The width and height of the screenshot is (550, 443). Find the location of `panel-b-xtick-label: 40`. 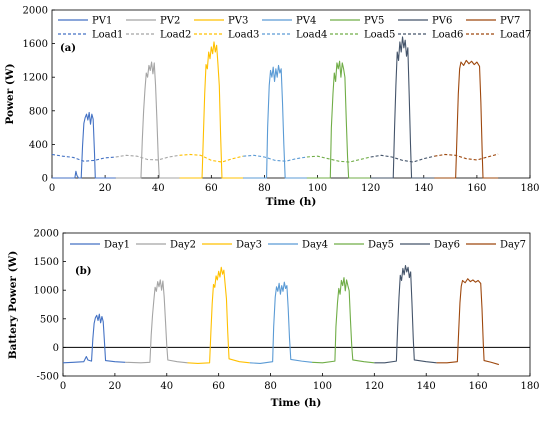

panel-b-xtick-label: 40 is located at coordinates (166, 386).